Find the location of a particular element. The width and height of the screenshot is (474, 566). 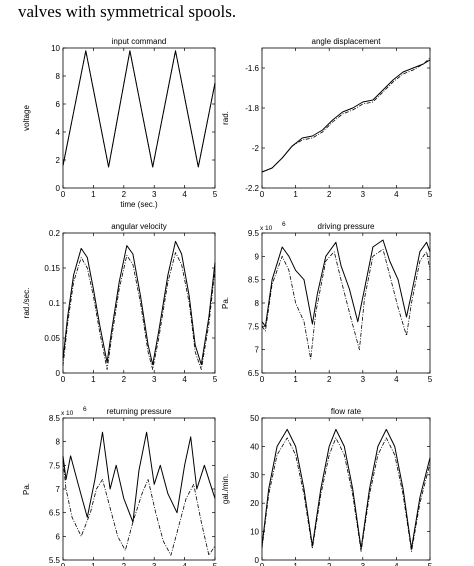

y-tick-label: 9.5 is located at coordinates (254, 233).